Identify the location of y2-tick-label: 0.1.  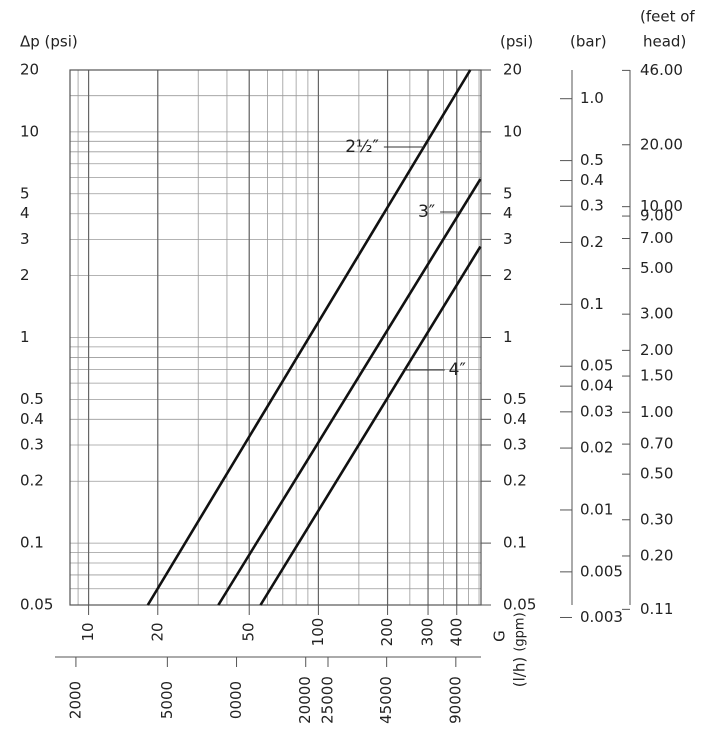
(515, 543).